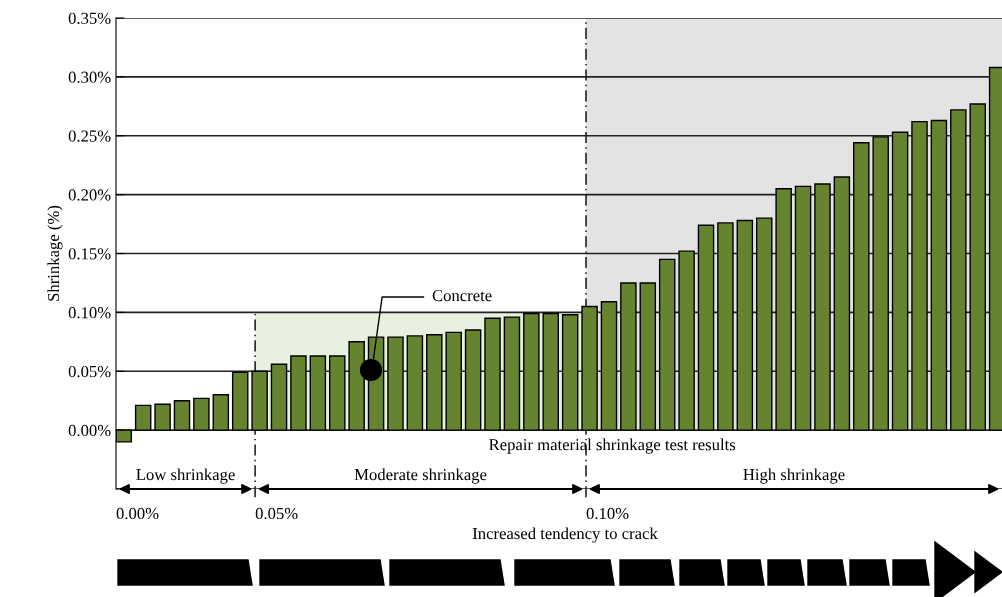 This screenshot has height=597, width=1002. What do you see at coordinates (420, 476) in the screenshot?
I see `annotation: Moderate shrinkage` at bounding box center [420, 476].